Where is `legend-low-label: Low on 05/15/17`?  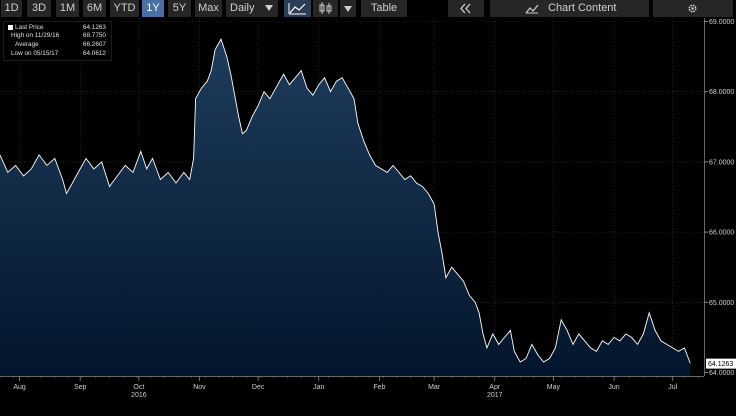
legend-low-label: Low on 05/15/17 is located at coordinates (35, 53).